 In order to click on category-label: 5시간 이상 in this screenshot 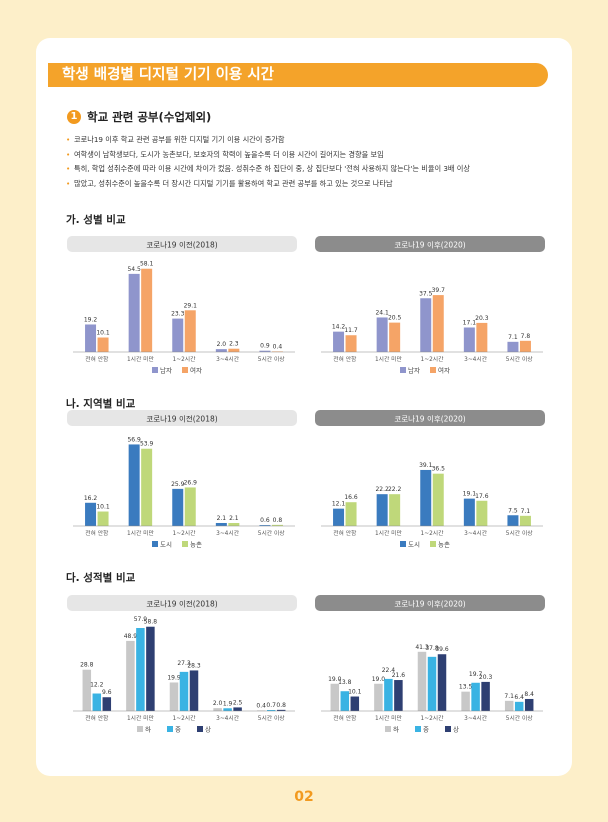, I will do `click(520, 533)`.